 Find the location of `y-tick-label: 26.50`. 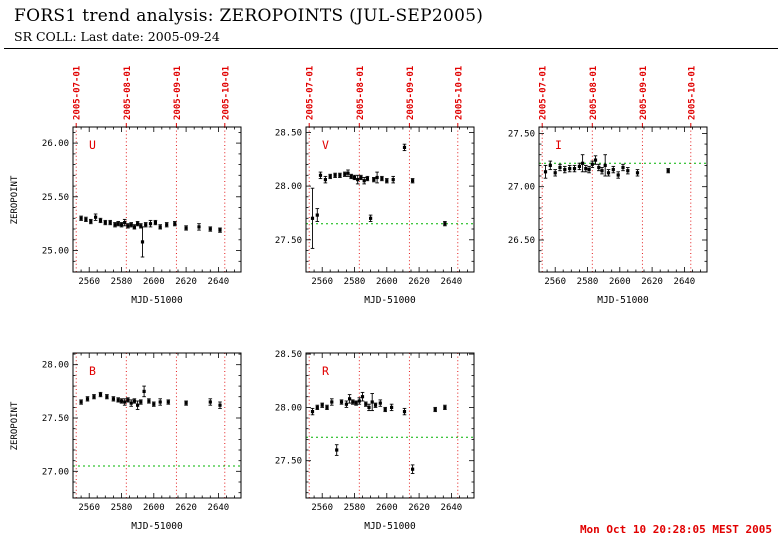

y-tick-label: 26.50 is located at coordinates (521, 241).